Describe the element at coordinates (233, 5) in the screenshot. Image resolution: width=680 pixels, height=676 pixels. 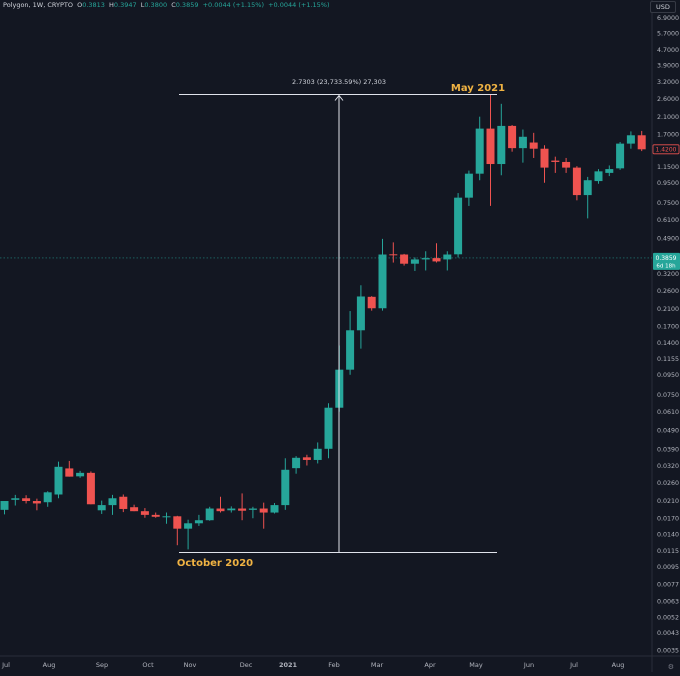
I see `legend-change: +0.0044 (+1.15%)` at that location.